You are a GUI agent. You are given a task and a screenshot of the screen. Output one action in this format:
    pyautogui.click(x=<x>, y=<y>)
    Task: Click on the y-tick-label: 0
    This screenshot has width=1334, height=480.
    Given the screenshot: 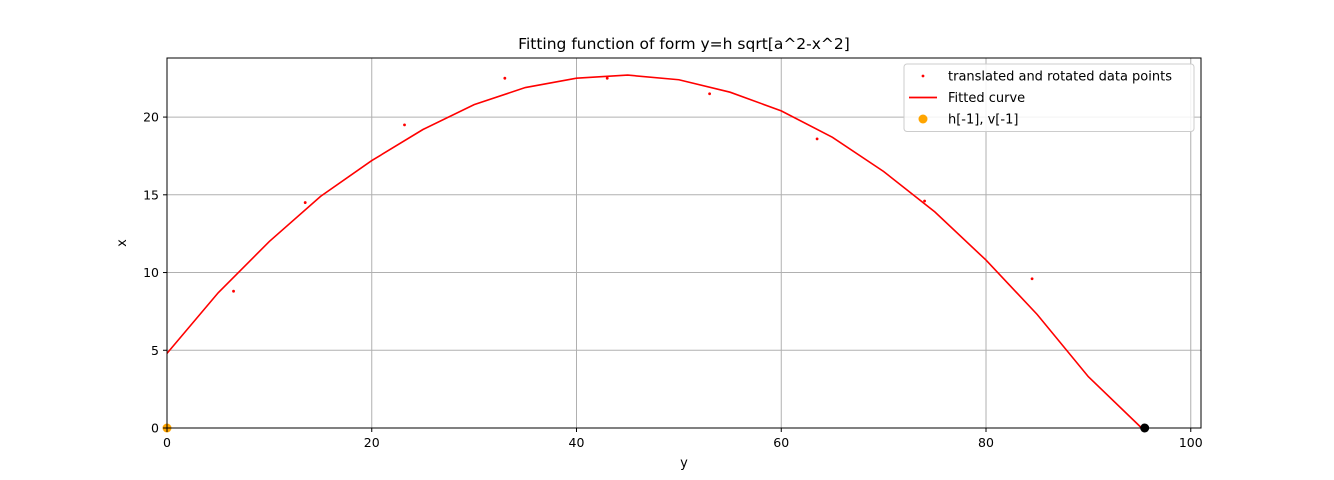 What is the action you would take?
    pyautogui.click(x=155, y=428)
    